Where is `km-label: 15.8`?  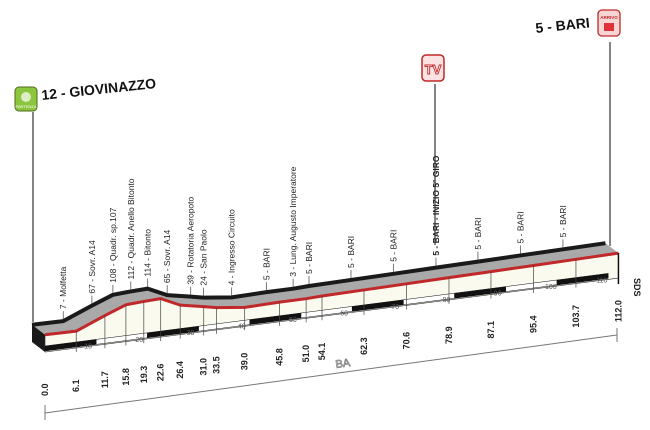
km-label: 15.8 is located at coordinates (126, 377).